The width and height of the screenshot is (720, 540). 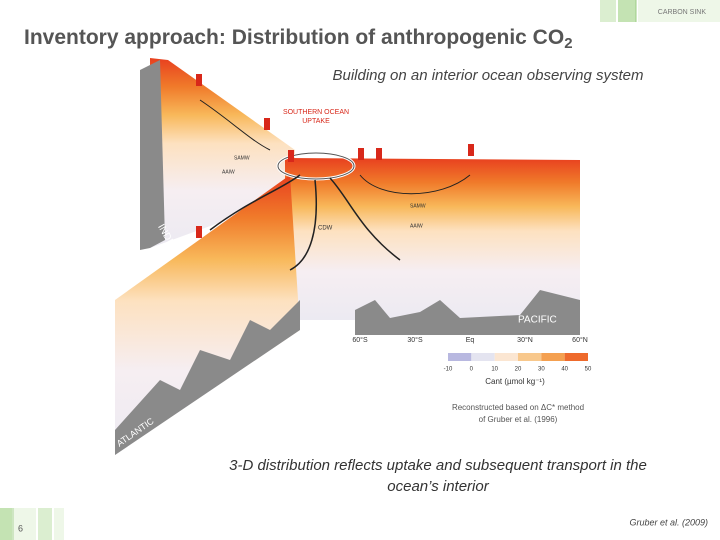 I want to click on uptake-markers, so click(x=335, y=156).